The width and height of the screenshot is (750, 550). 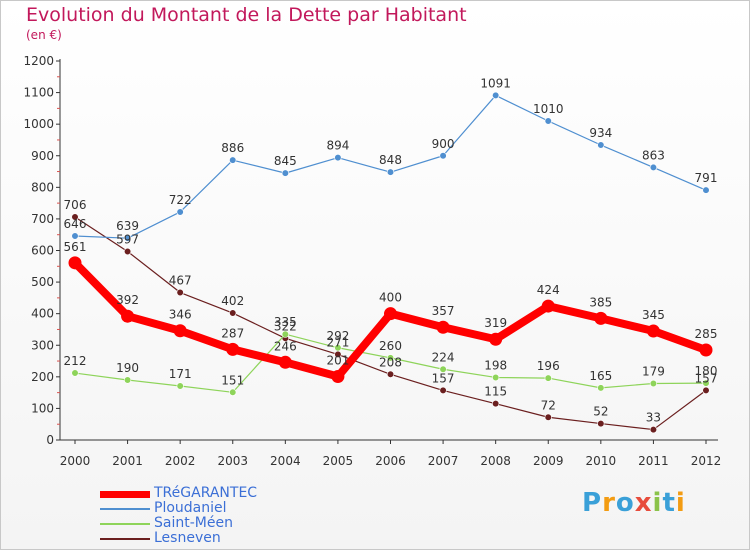 I want to click on data-label: 179, so click(x=653, y=371).